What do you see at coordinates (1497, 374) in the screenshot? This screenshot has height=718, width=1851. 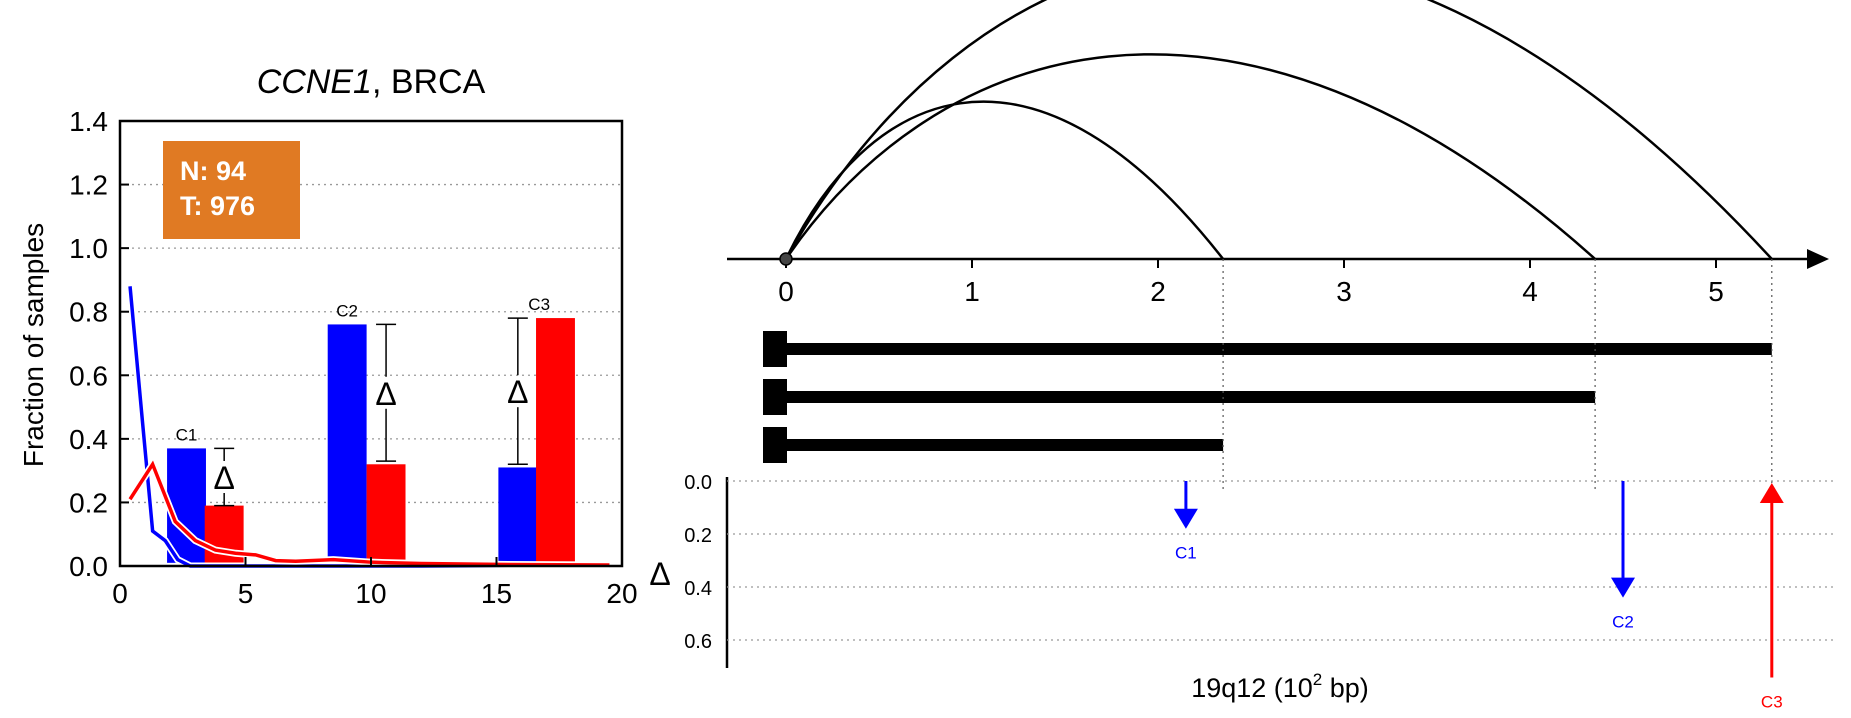 I see `breakpoint-guides` at bounding box center [1497, 374].